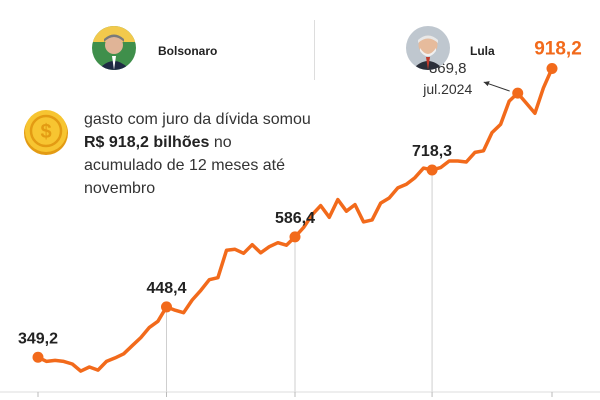  Describe the element at coordinates (314, 50) in the screenshot. I see `header-divider` at that location.